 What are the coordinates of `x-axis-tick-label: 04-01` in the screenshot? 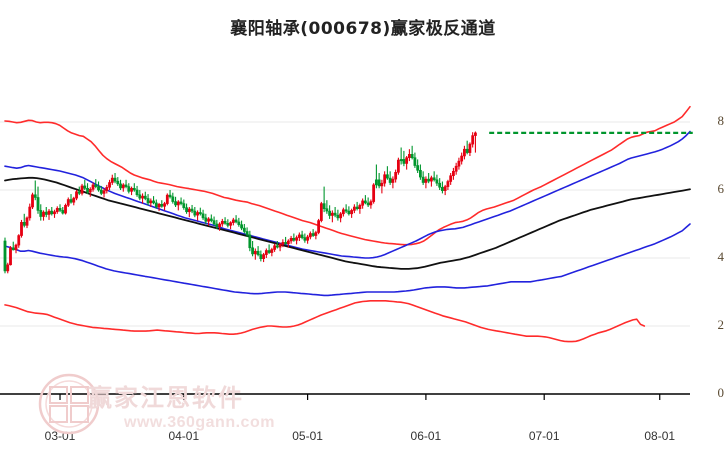 It's located at (184, 436).